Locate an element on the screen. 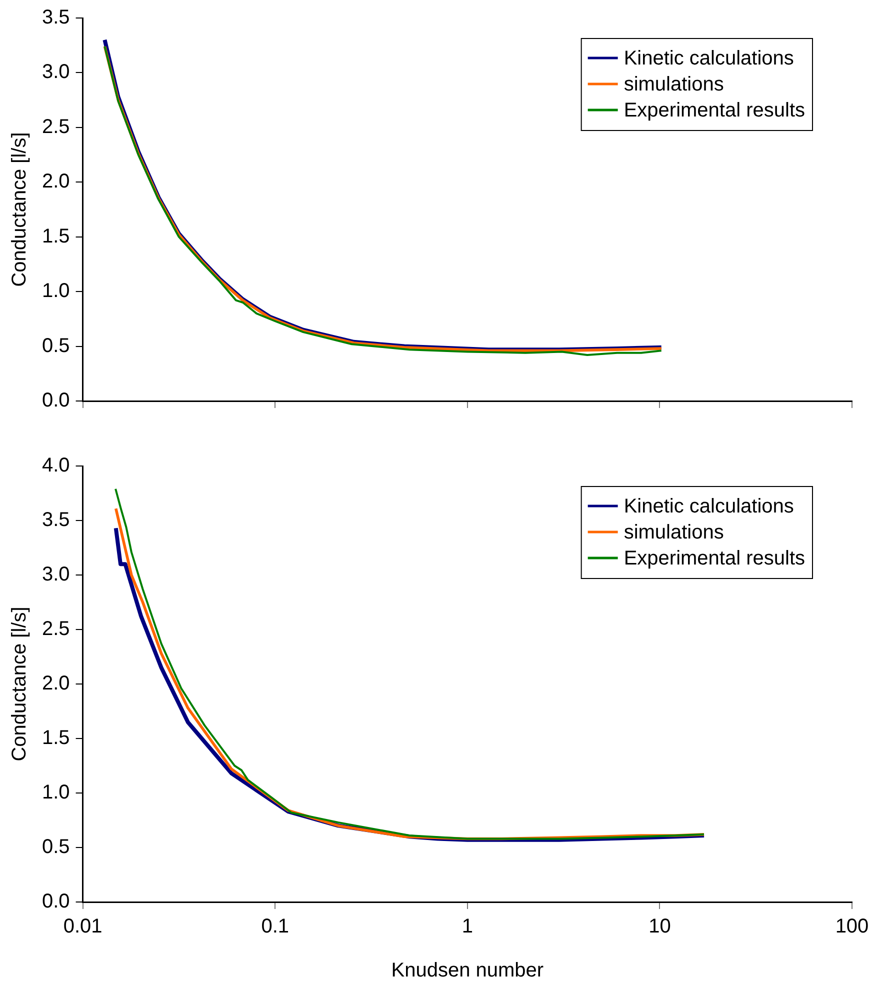 The height and width of the screenshot is (991, 882). x-tick-label: 0.01 is located at coordinates (82, 927).